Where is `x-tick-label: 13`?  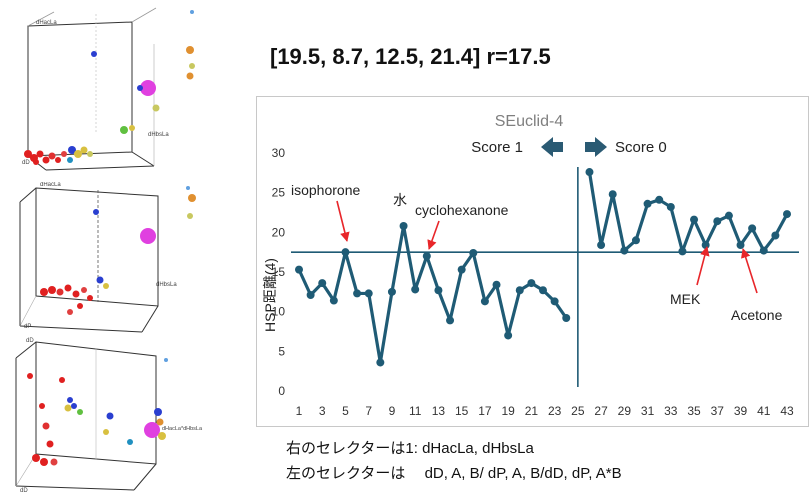
x-tick-label: 13 is located at coordinates (439, 411).